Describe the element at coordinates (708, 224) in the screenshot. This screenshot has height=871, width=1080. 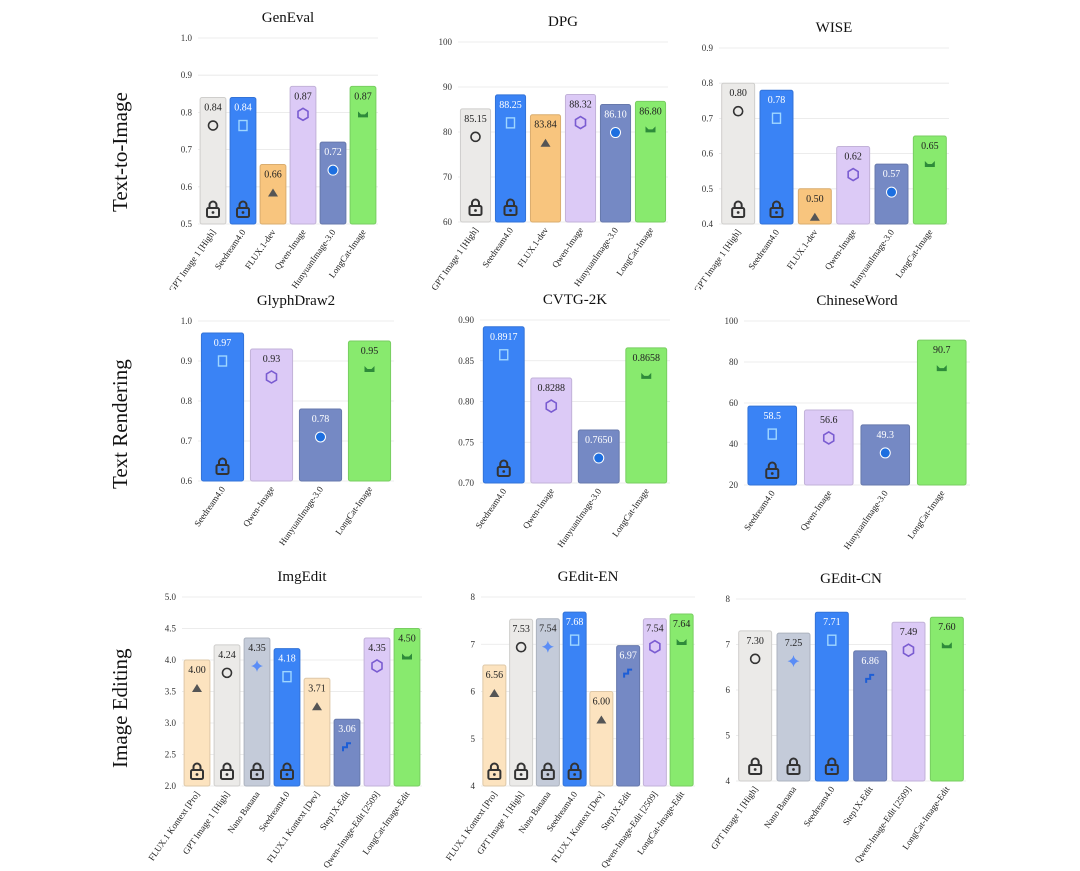
I see `y-tick-label: 0.4` at that location.